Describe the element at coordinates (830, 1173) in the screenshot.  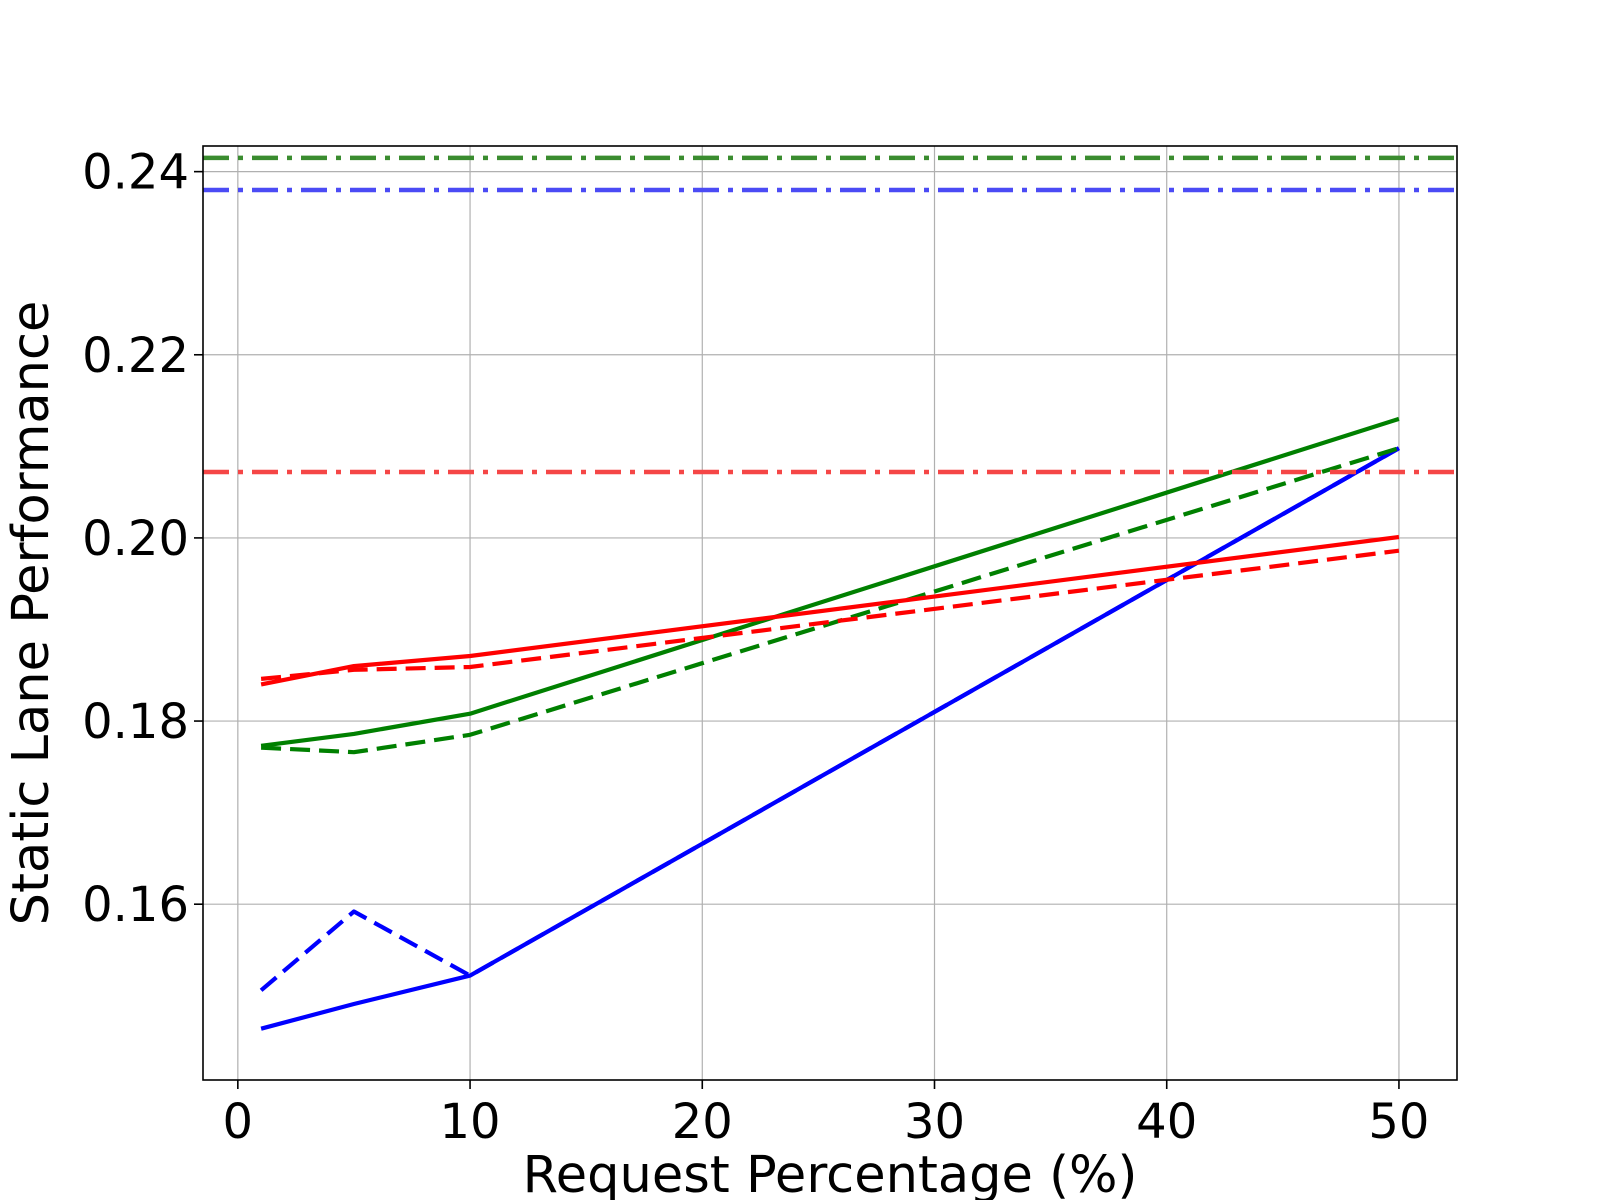
I see `x-axis-label: Request Percentage (%)` at that location.